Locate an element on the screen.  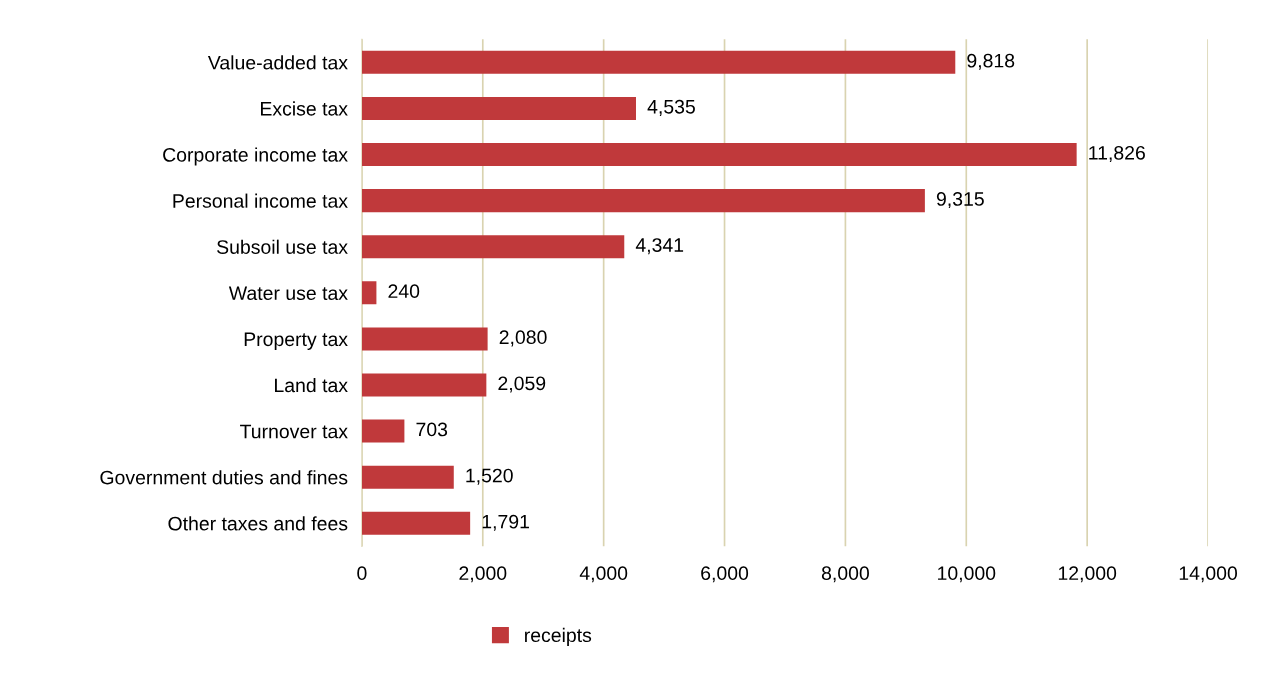
data-label: 1,791 is located at coordinates (505, 522).